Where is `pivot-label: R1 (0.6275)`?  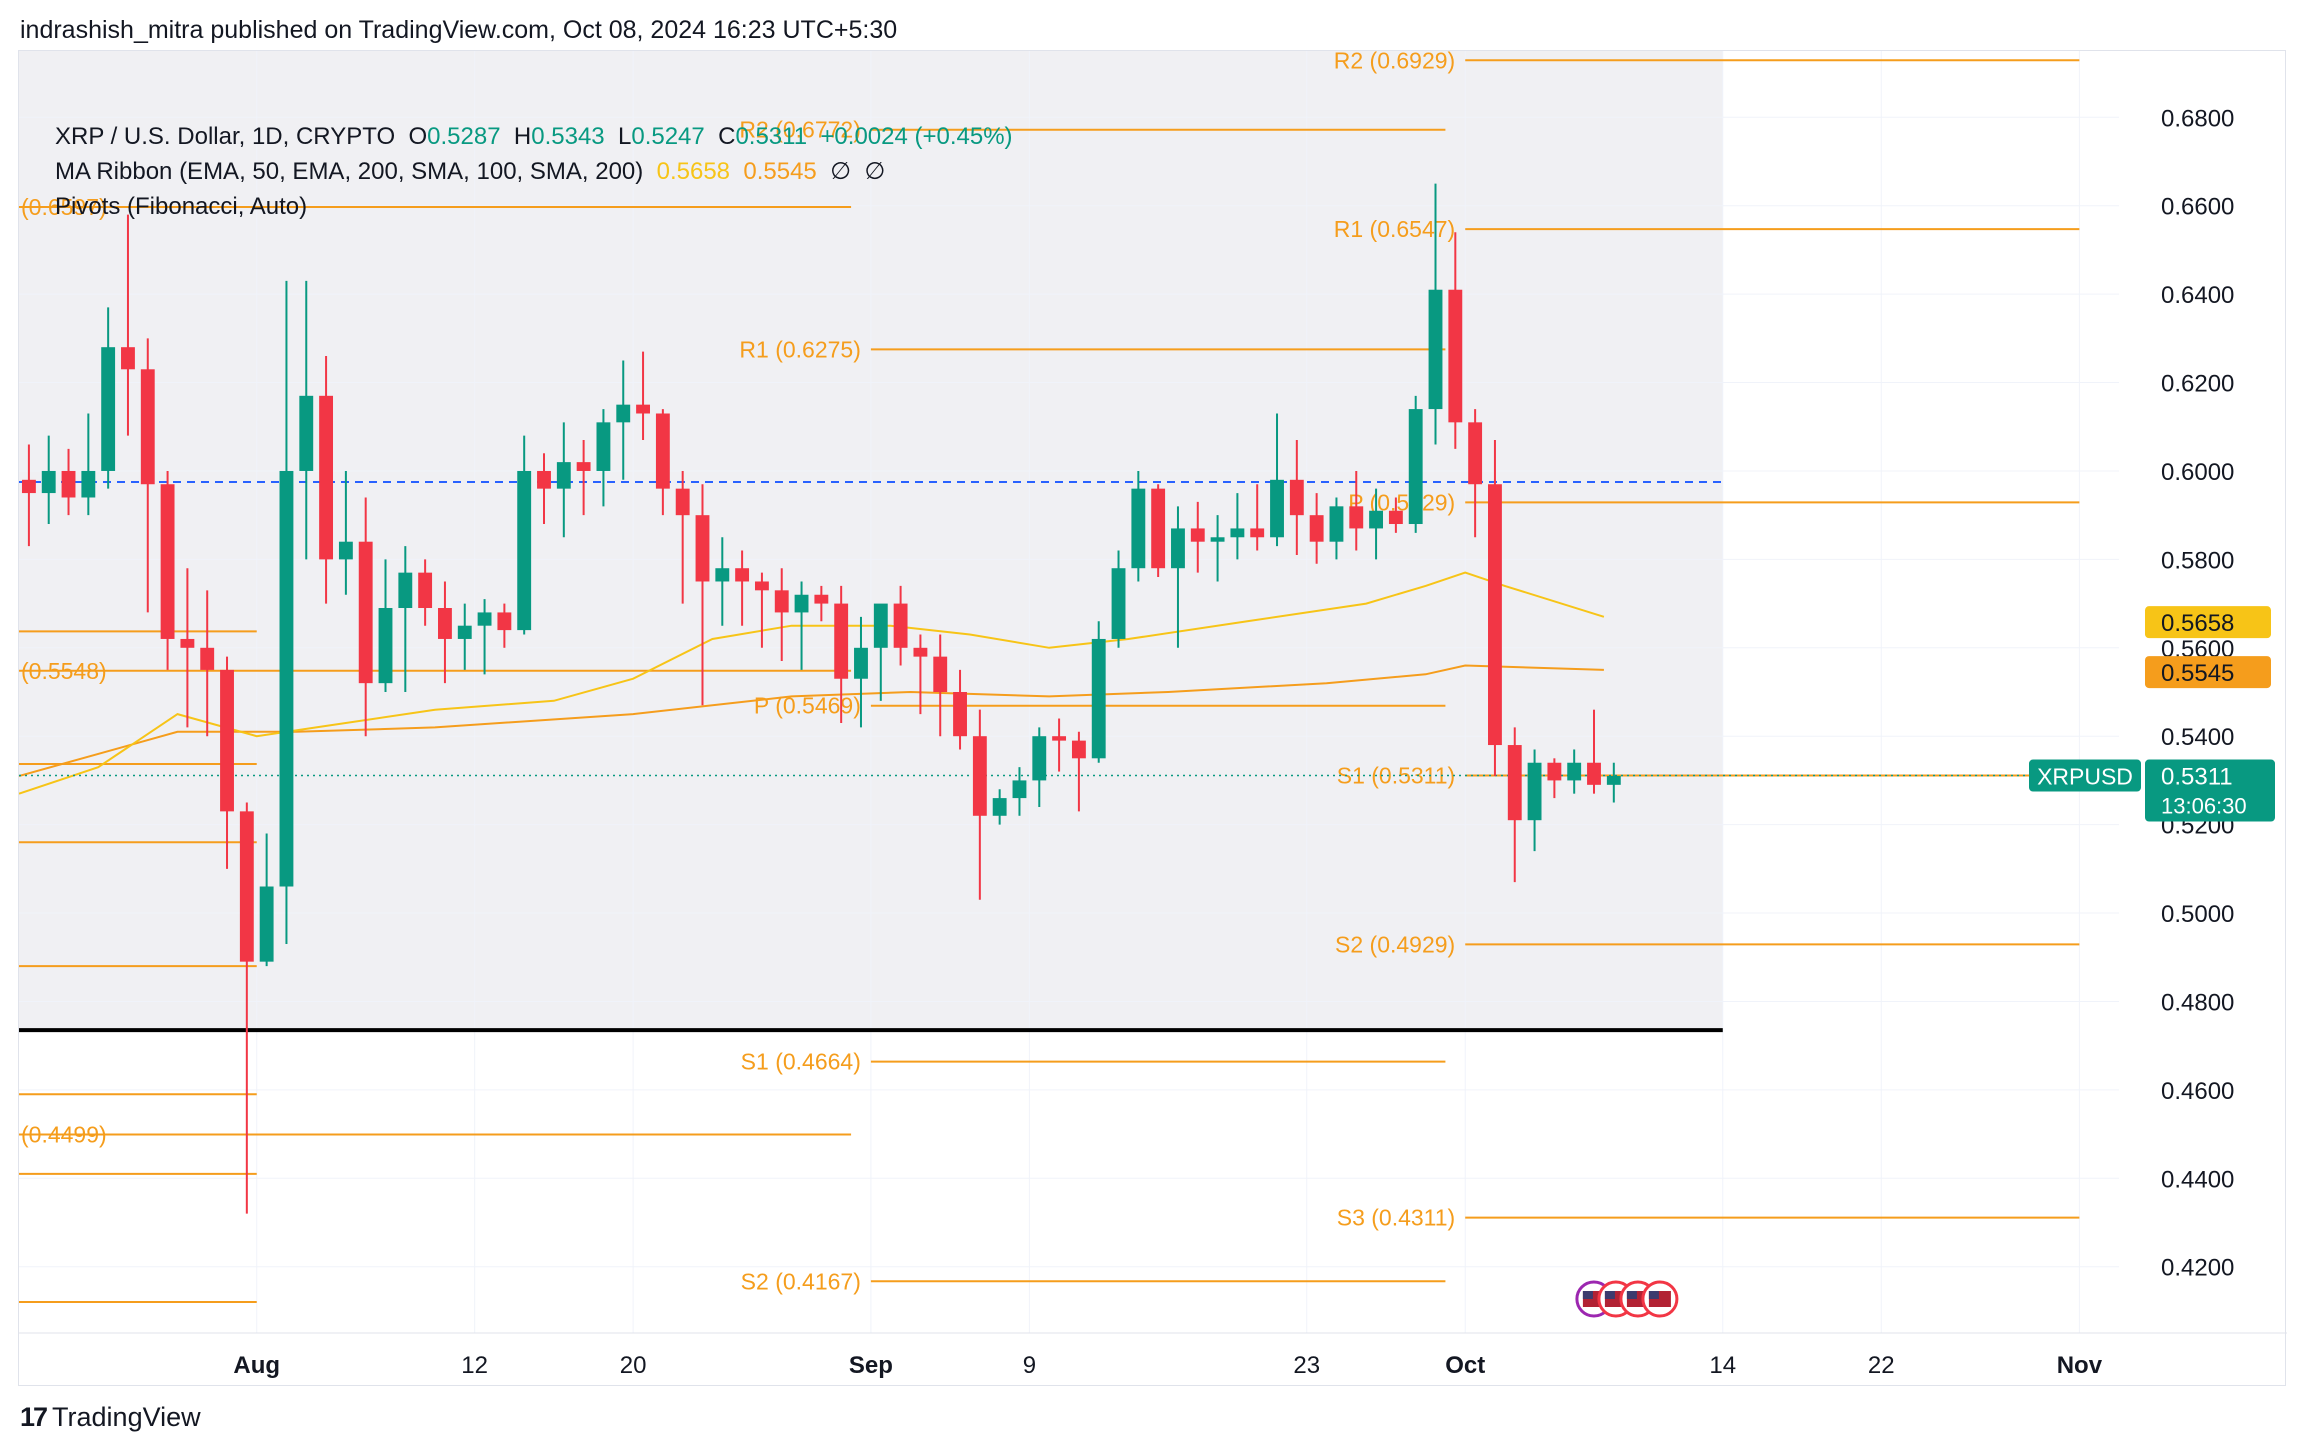
pivot-label: R1 (0.6275) is located at coordinates (799, 349).